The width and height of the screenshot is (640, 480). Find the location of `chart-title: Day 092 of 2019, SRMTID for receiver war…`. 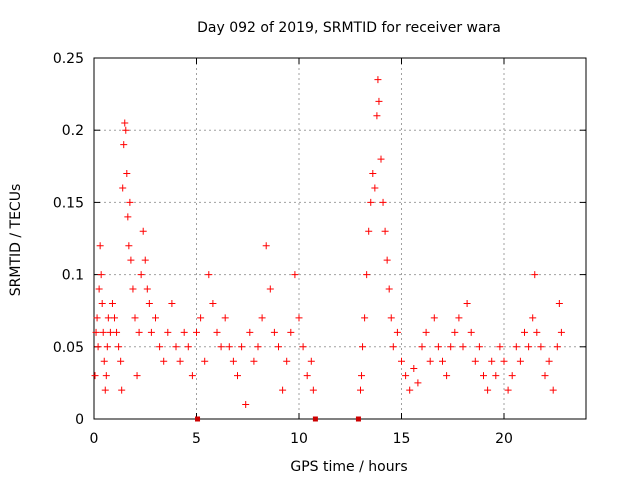

chart-title: Day 092 of 2019, SRMTID for receiver war… is located at coordinates (349, 28).